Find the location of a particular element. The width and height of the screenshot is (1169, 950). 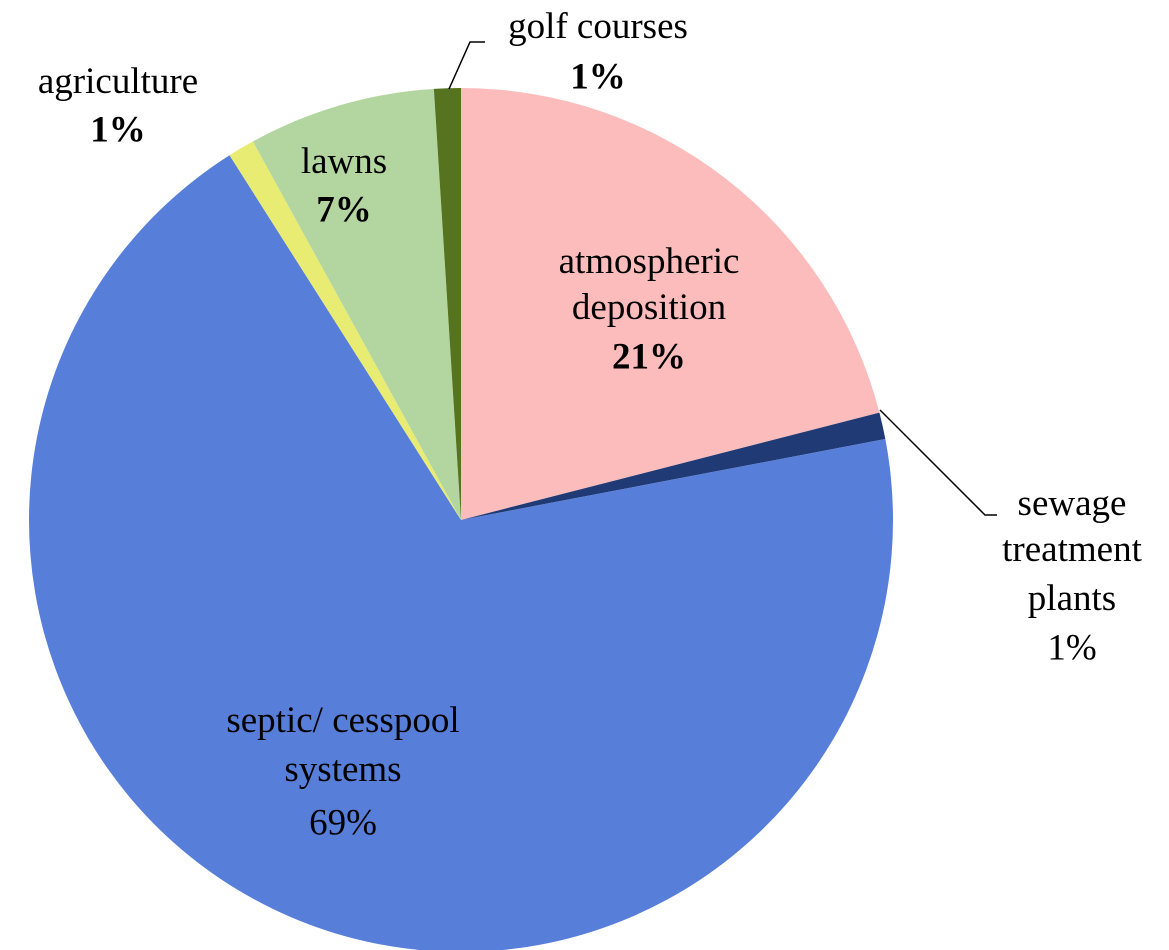

slice-label: golf courses is located at coordinates (598, 26).